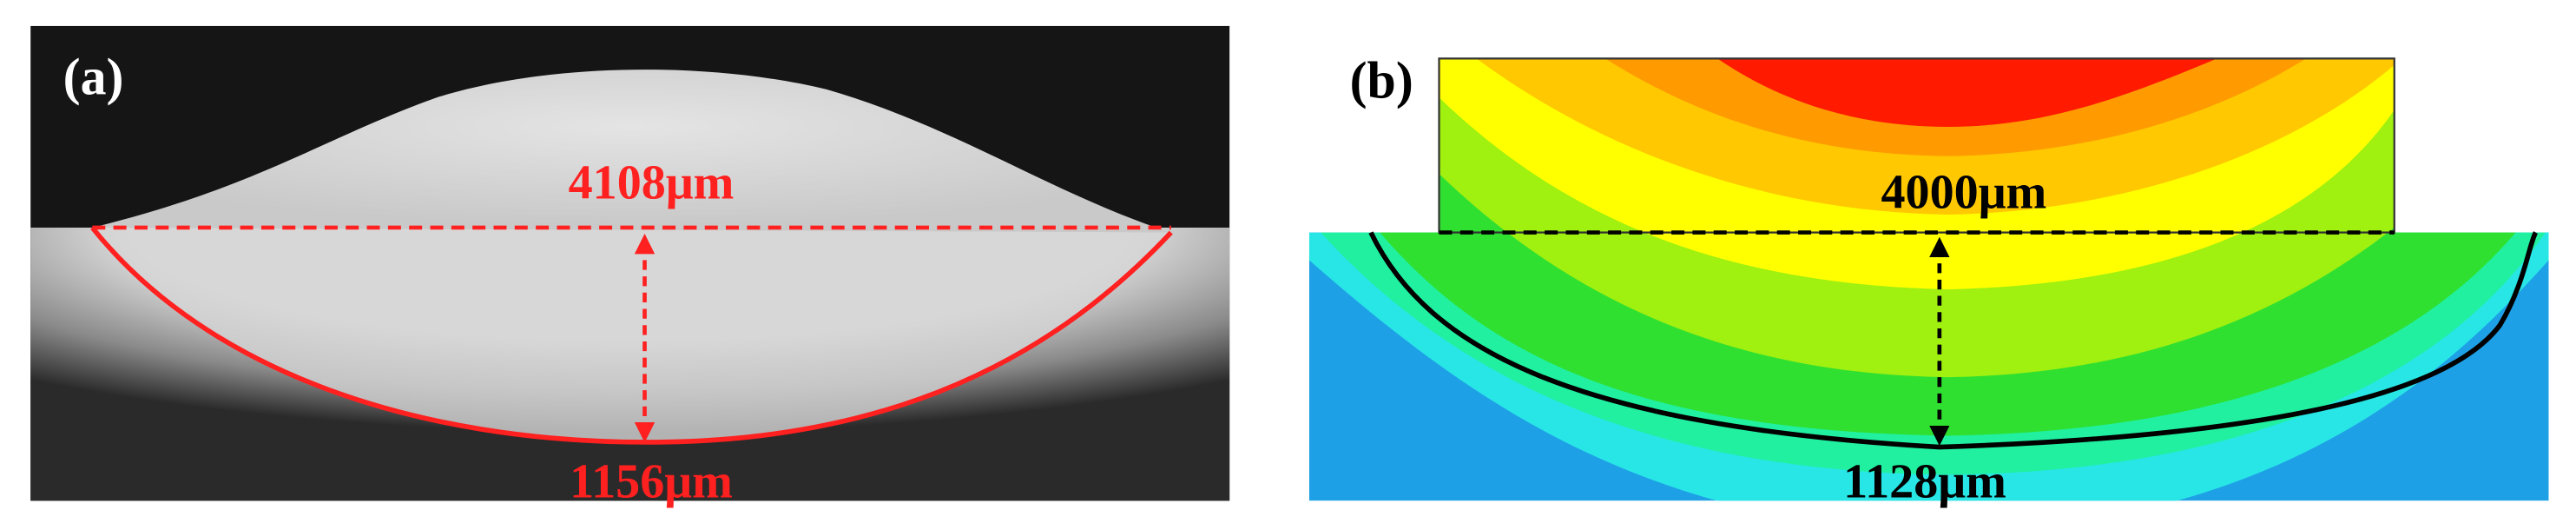 The image size is (2576, 530). I want to click on depth-label: 1128μm, so click(1924, 482).